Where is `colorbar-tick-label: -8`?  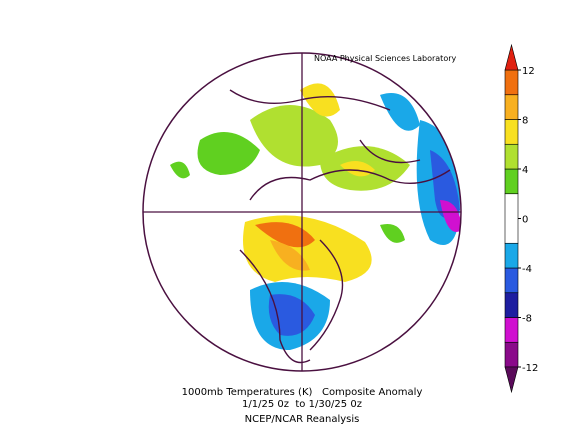 colorbar-tick-label: -8 is located at coordinates (527, 319).